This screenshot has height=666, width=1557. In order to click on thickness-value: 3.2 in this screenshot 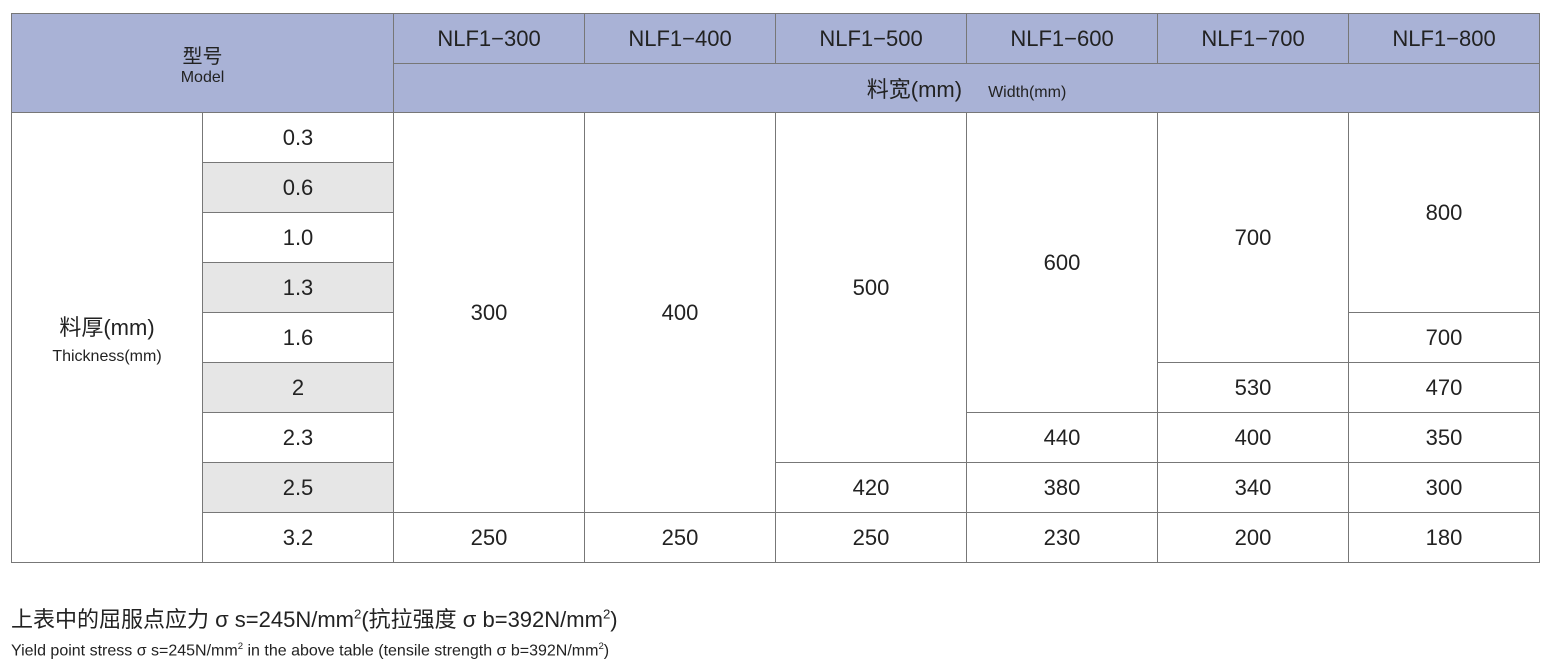, I will do `click(298, 537)`.